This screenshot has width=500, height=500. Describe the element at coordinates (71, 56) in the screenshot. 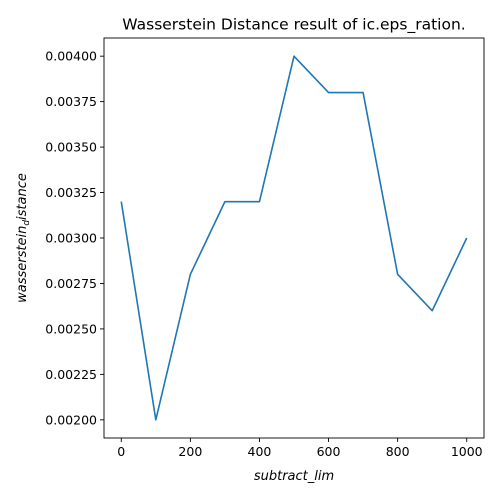

I see `y-tick-label: 0.00400` at that location.